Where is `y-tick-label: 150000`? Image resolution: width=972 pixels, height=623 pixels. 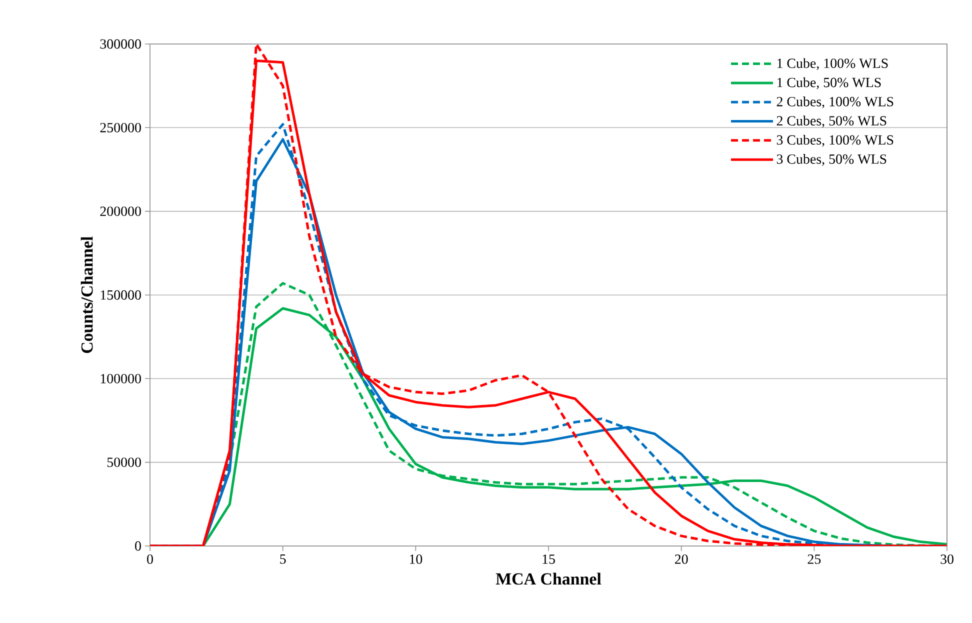 y-tick-label: 150000 is located at coordinates (120, 295).